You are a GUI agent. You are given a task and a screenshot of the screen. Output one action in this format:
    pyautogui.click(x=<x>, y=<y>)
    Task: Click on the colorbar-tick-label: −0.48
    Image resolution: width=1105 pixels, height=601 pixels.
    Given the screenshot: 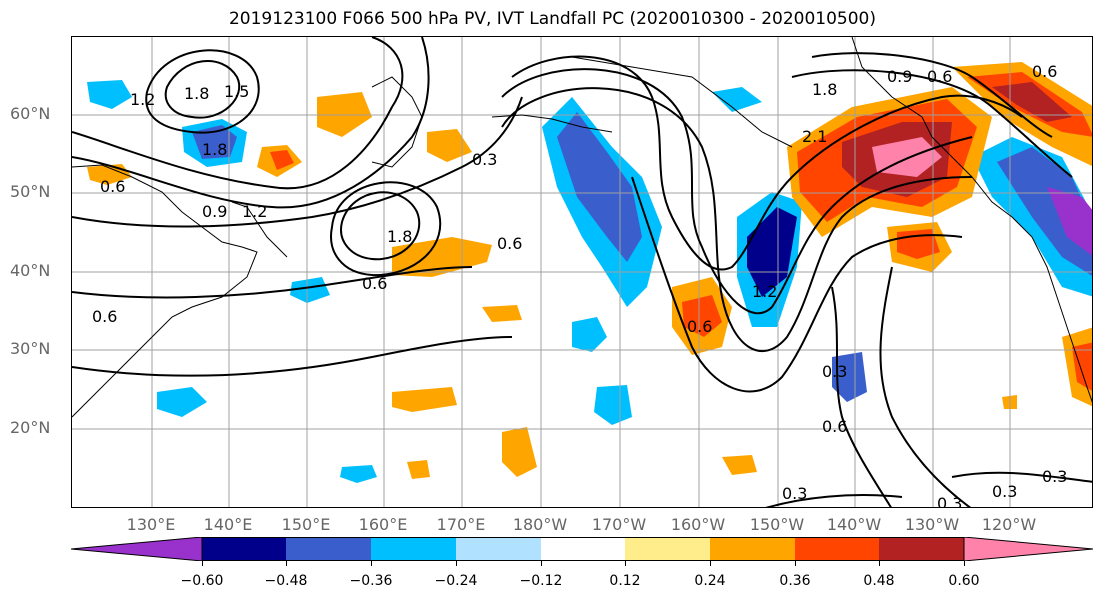 What is the action you would take?
    pyautogui.click(x=286, y=581)
    